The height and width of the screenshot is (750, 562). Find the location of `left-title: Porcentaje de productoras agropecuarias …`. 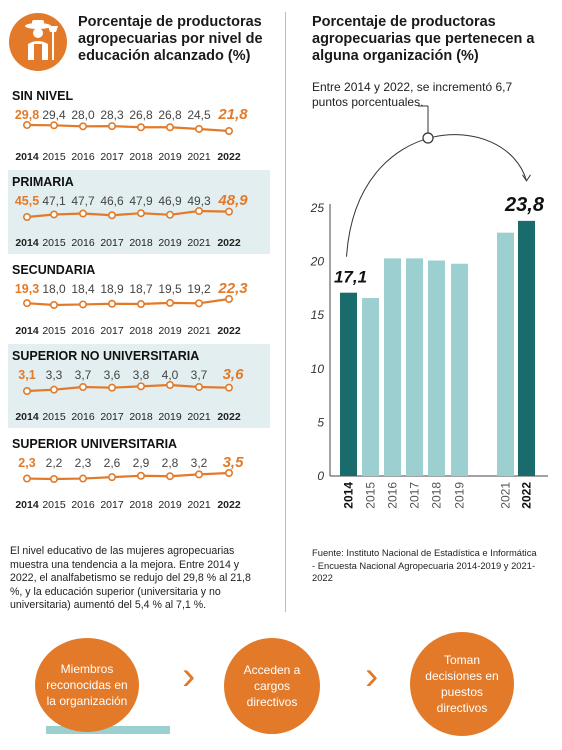

left-title: Porcentaje de productoras agropecuarias … is located at coordinates (170, 39).